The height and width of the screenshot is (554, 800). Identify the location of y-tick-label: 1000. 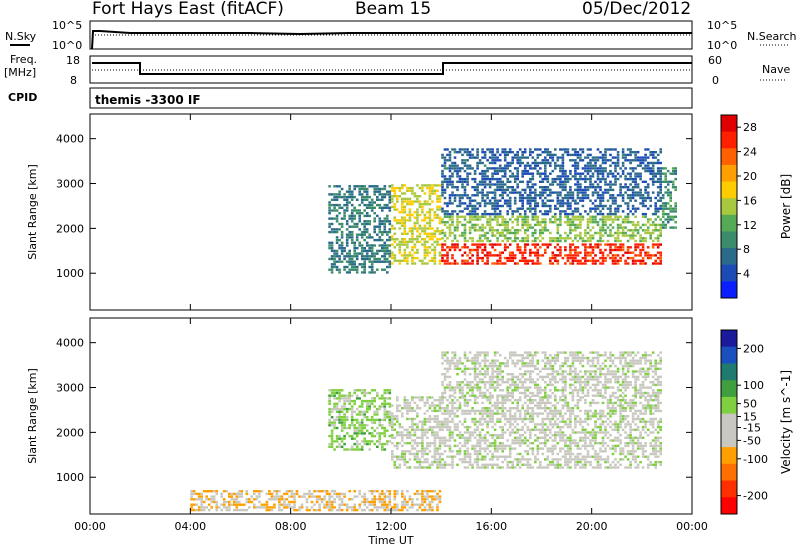
(70, 273).